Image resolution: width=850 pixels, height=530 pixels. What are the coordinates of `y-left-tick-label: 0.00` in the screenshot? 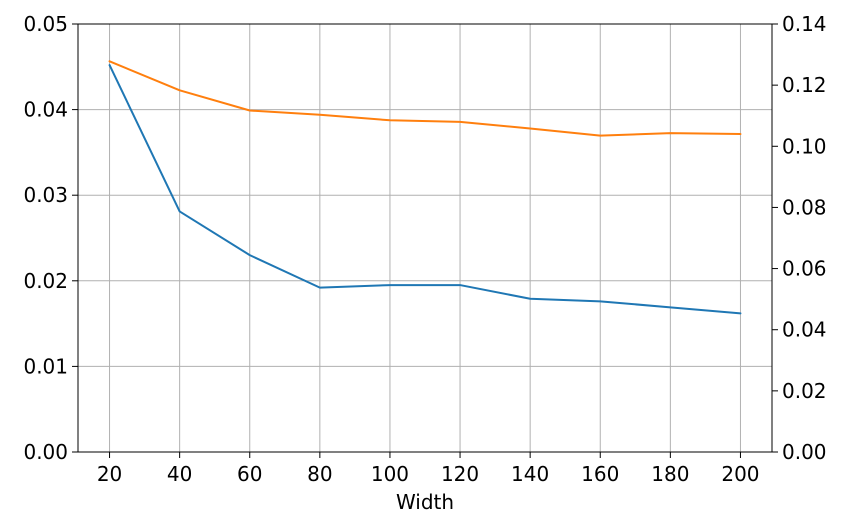 It's located at (45, 452).